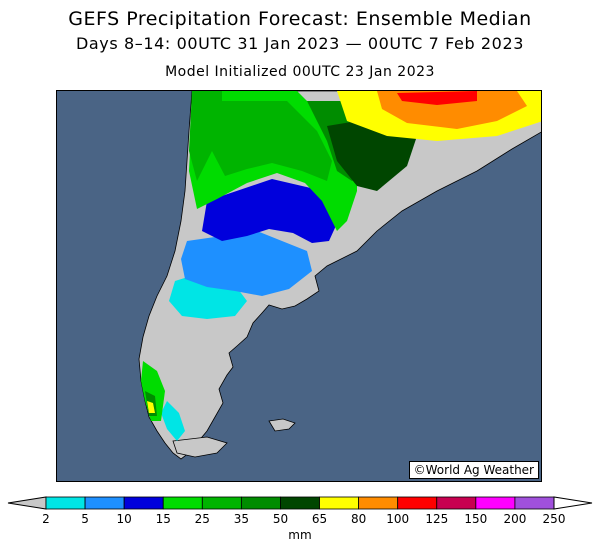 The height and width of the screenshot is (548, 600). I want to click on precip-25-35mm, so click(272, 141).